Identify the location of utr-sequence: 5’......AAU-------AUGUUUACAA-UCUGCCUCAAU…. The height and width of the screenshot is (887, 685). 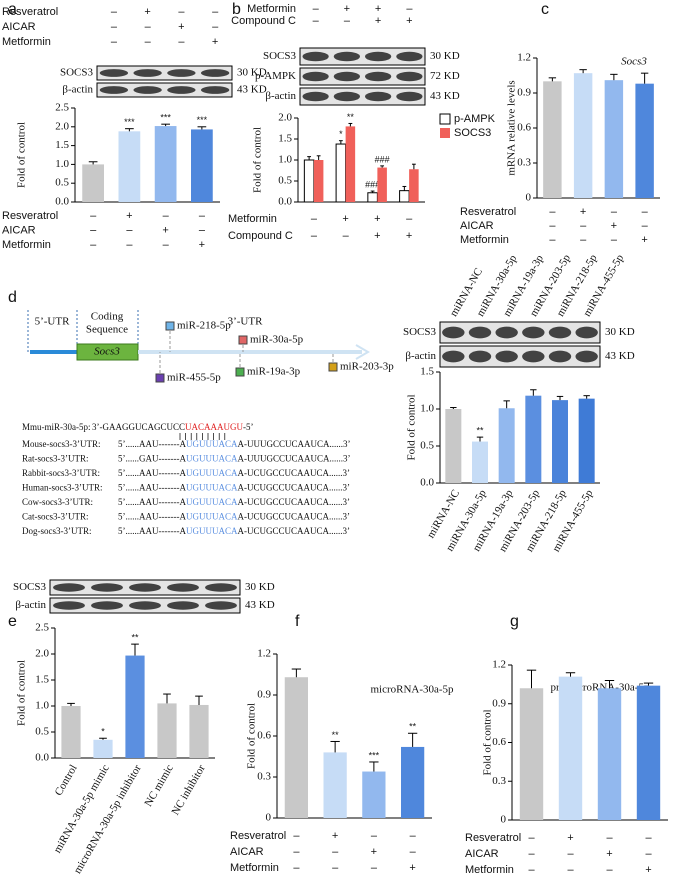
(234, 517).